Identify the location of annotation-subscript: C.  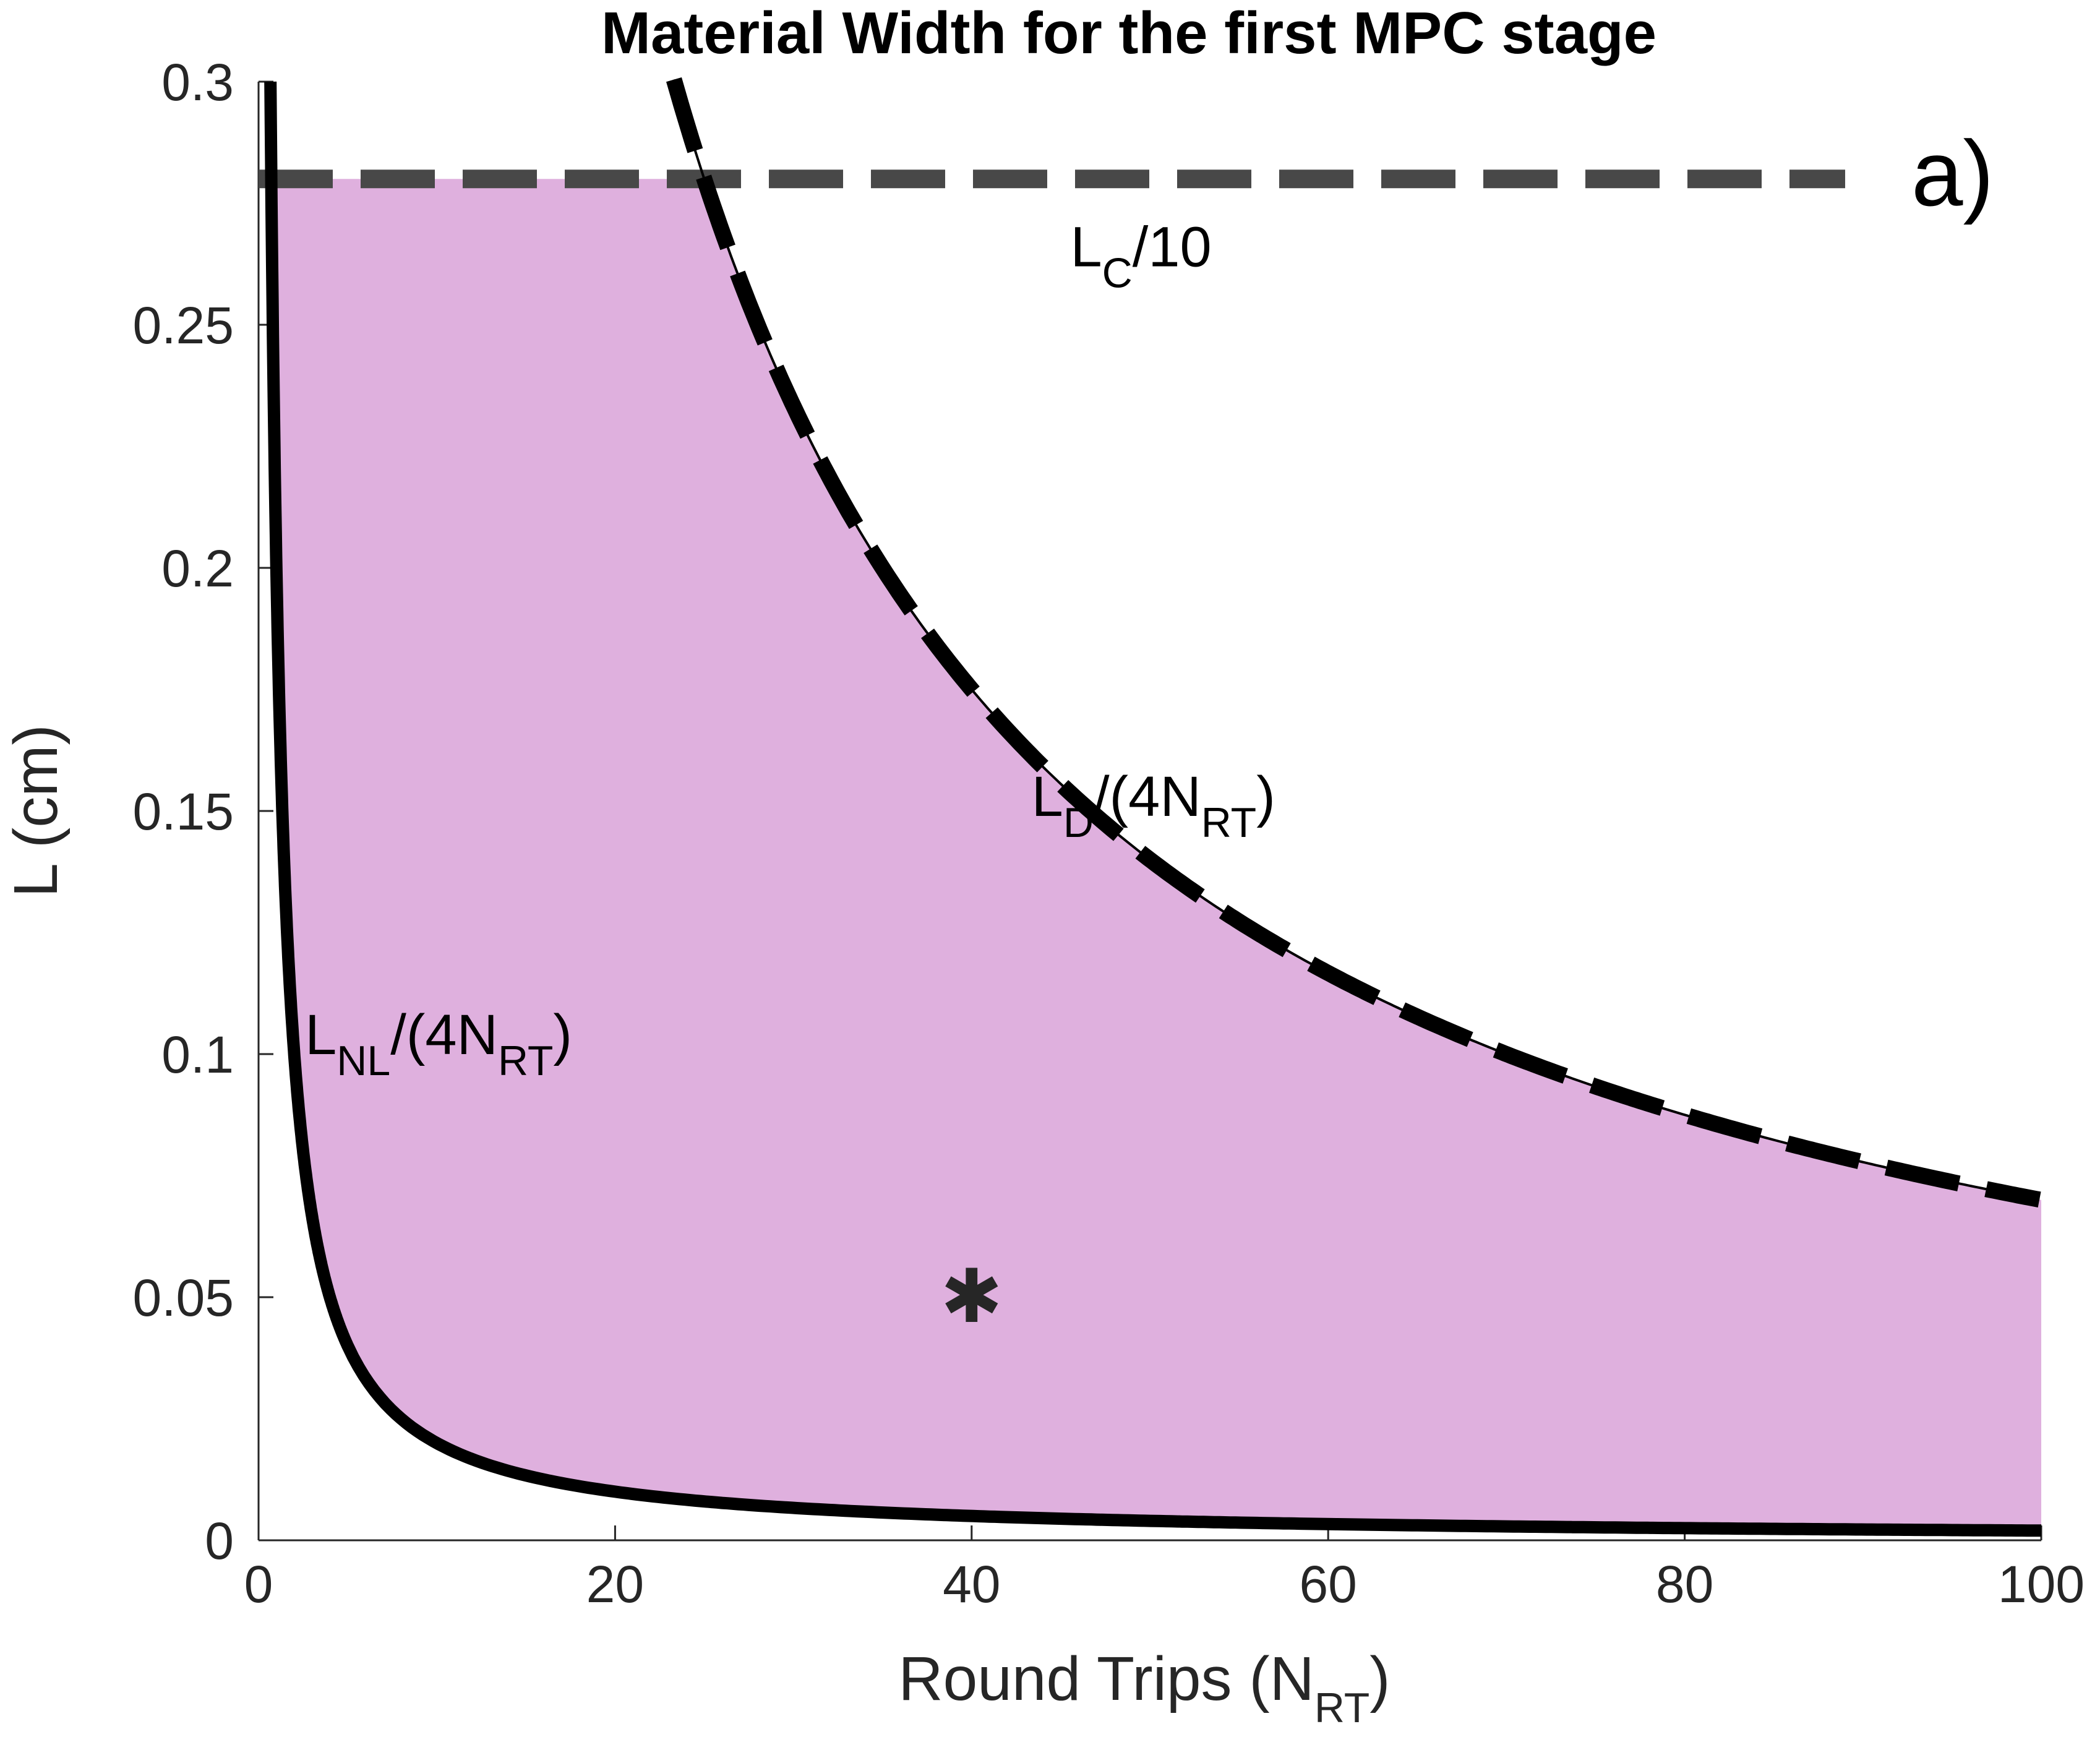
(1117, 273).